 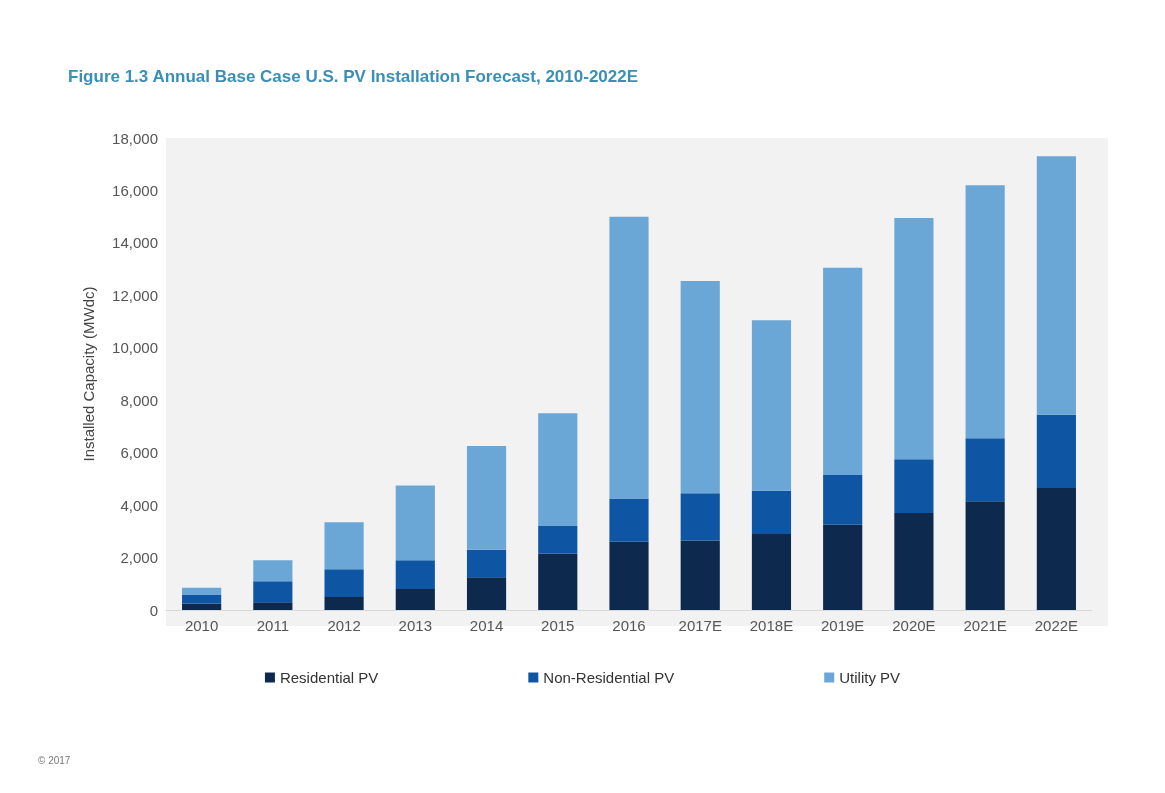 What do you see at coordinates (139, 558) in the screenshot?
I see `y-tick-label: 2,000` at bounding box center [139, 558].